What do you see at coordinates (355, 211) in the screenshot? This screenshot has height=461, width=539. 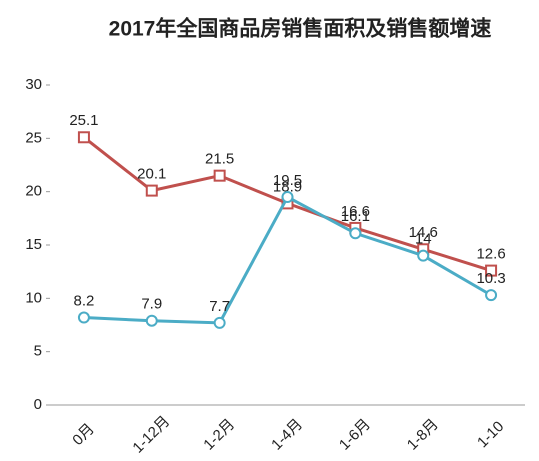 I see `data-label: 16.6` at bounding box center [355, 211].